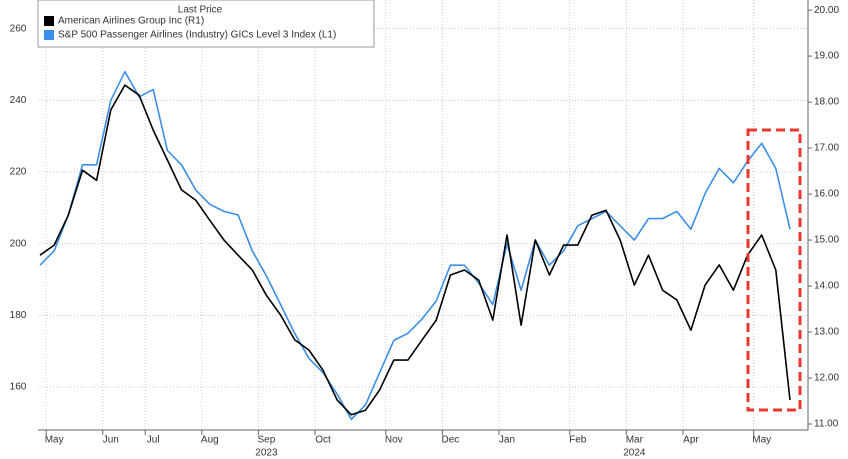 The height and width of the screenshot is (459, 848). I want to click on y-tick-label: 260, so click(18, 28).